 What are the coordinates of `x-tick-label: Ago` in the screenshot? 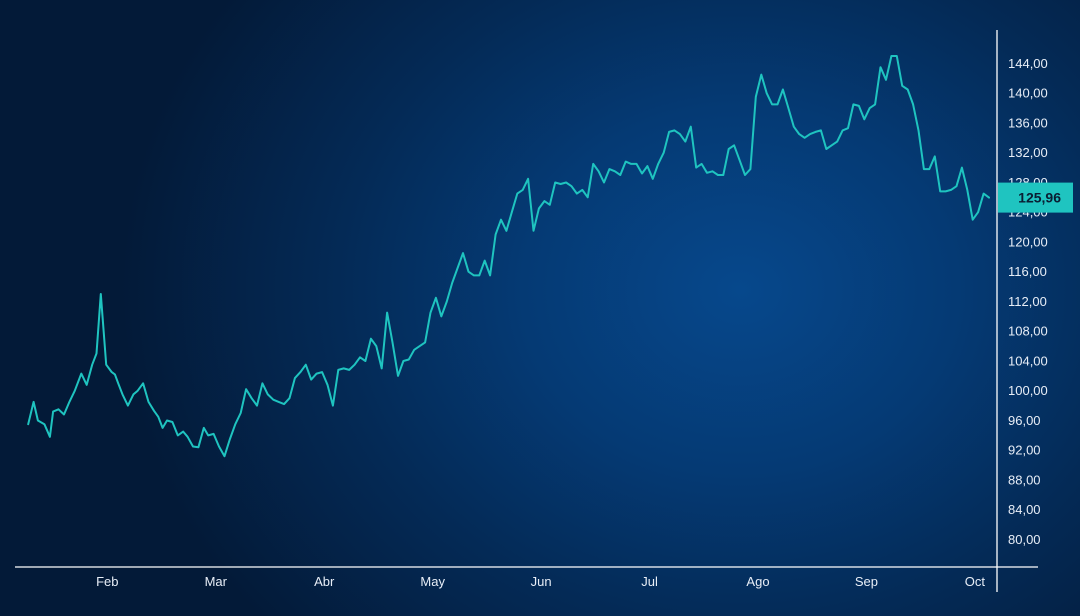 It's located at (757, 581).